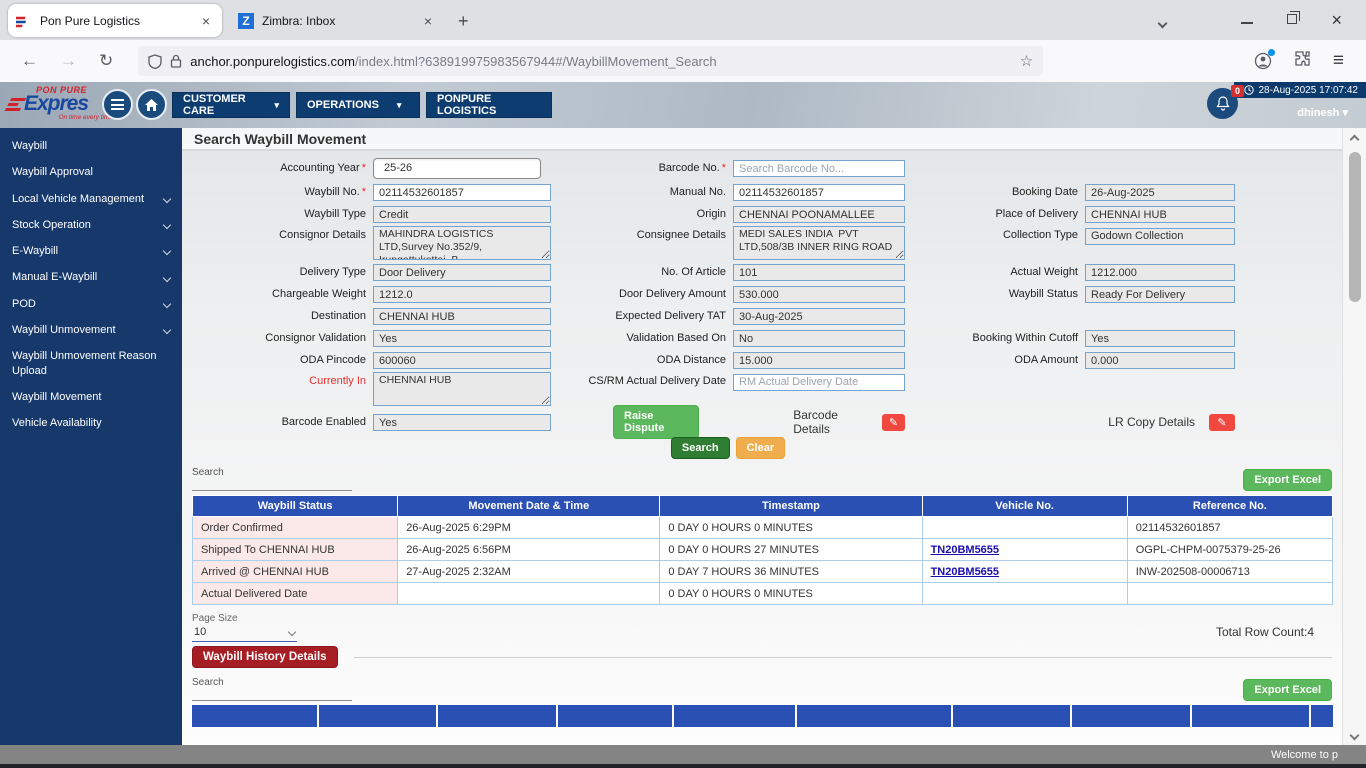 The width and height of the screenshot is (1366, 768). I want to click on menu-ponpure-logistics: PONPURE LOGISTICS, so click(489, 105).